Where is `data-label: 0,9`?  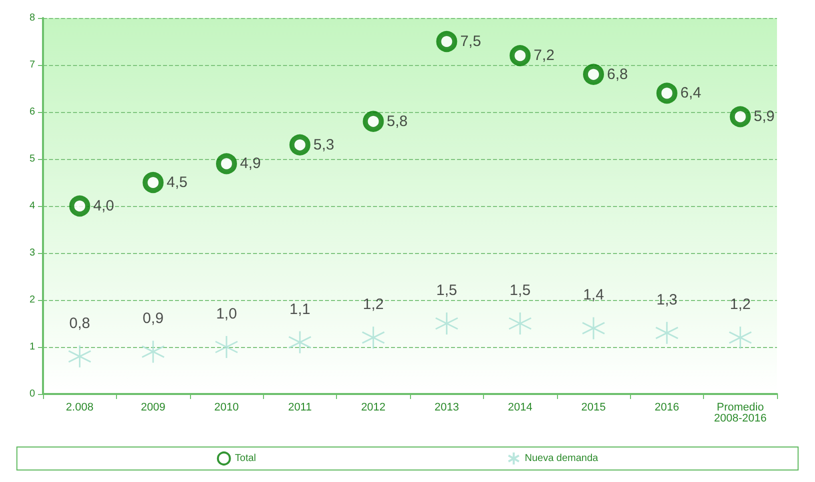
data-label: 0,9 is located at coordinates (153, 319).